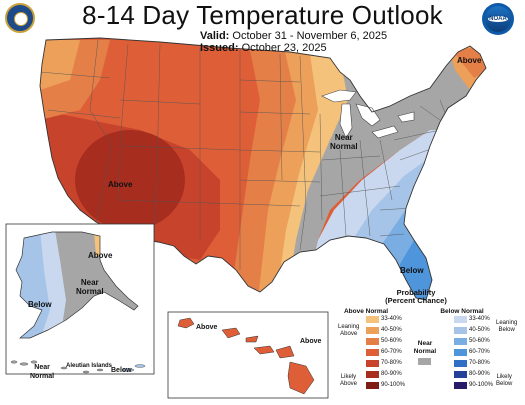 This screenshot has width=525, height=405. I want to click on legend-title: Probability (Percent Chance), so click(416, 296).